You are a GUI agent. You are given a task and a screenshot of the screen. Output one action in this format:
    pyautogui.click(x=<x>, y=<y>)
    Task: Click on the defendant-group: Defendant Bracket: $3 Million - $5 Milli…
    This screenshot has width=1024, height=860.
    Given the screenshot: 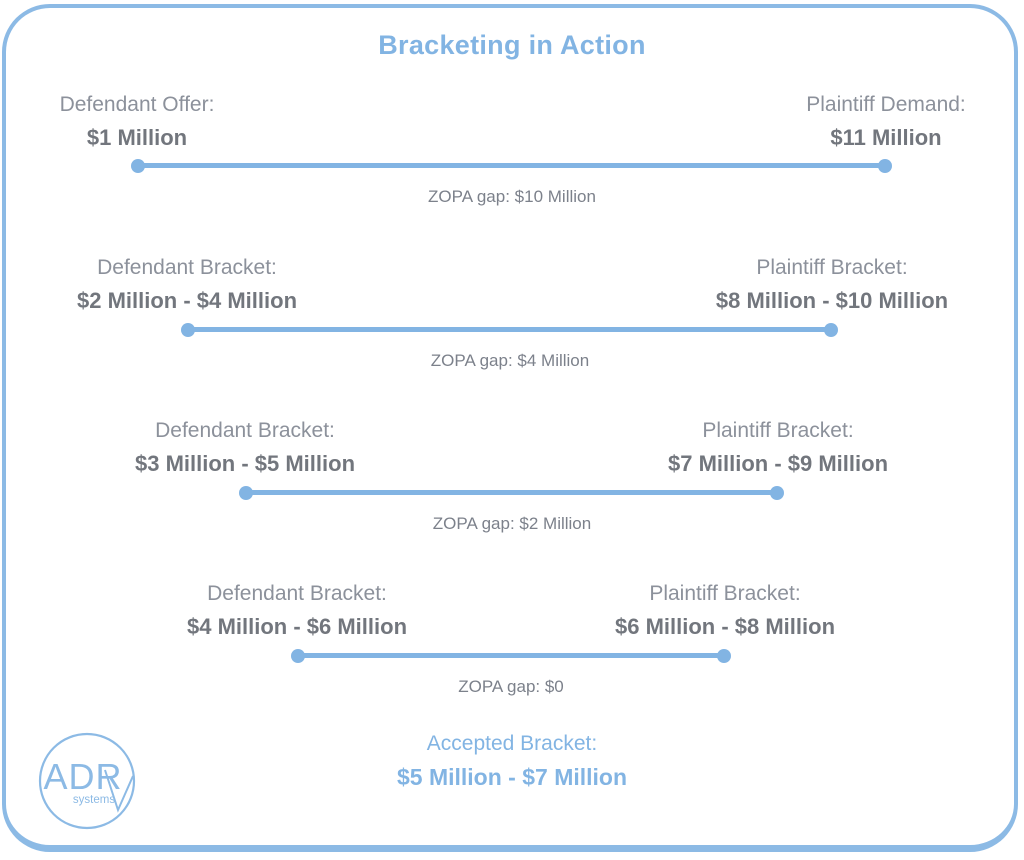 What is the action you would take?
    pyautogui.click(x=245, y=448)
    